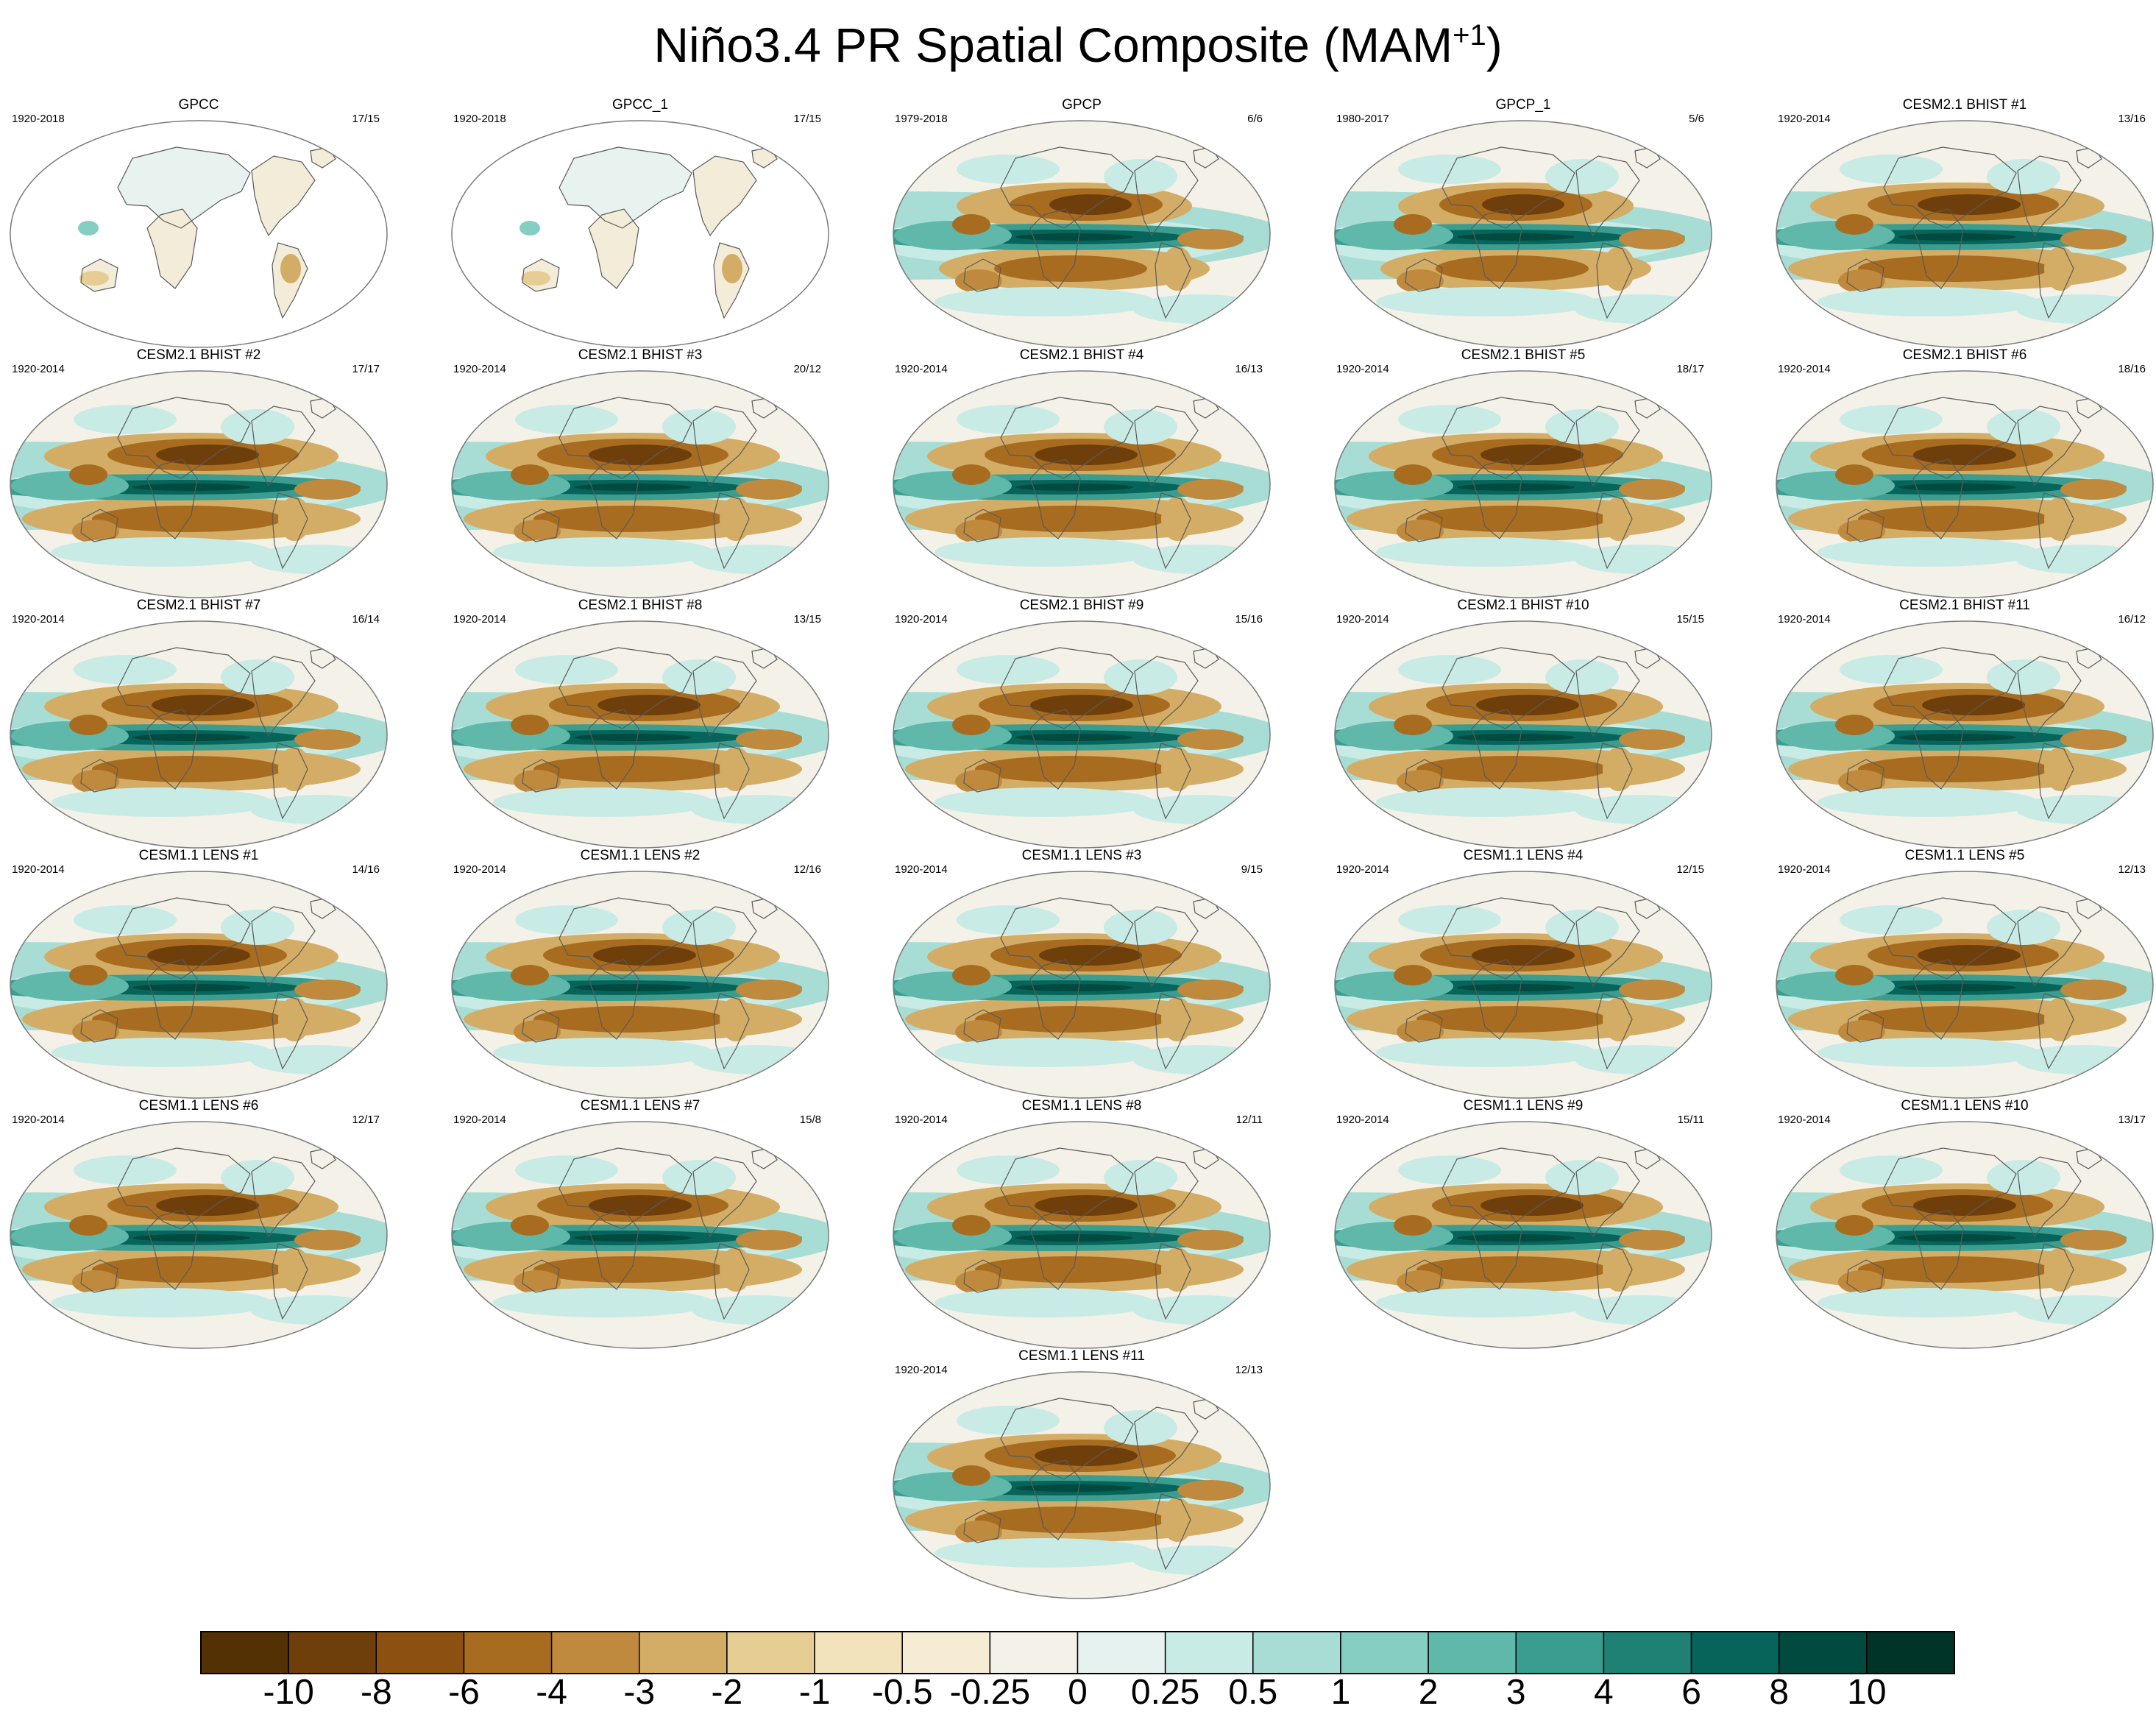 This screenshot has width=2156, height=1717. I want to click on colorbar-tick-label: -0.25, so click(990, 1693).